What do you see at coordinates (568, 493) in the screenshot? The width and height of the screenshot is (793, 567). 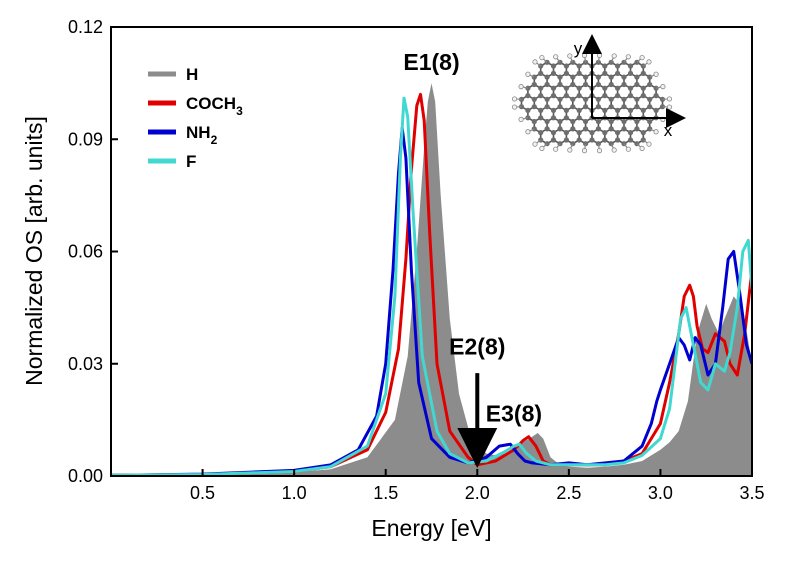 I see `x-tick-label: 2.5` at bounding box center [568, 493].